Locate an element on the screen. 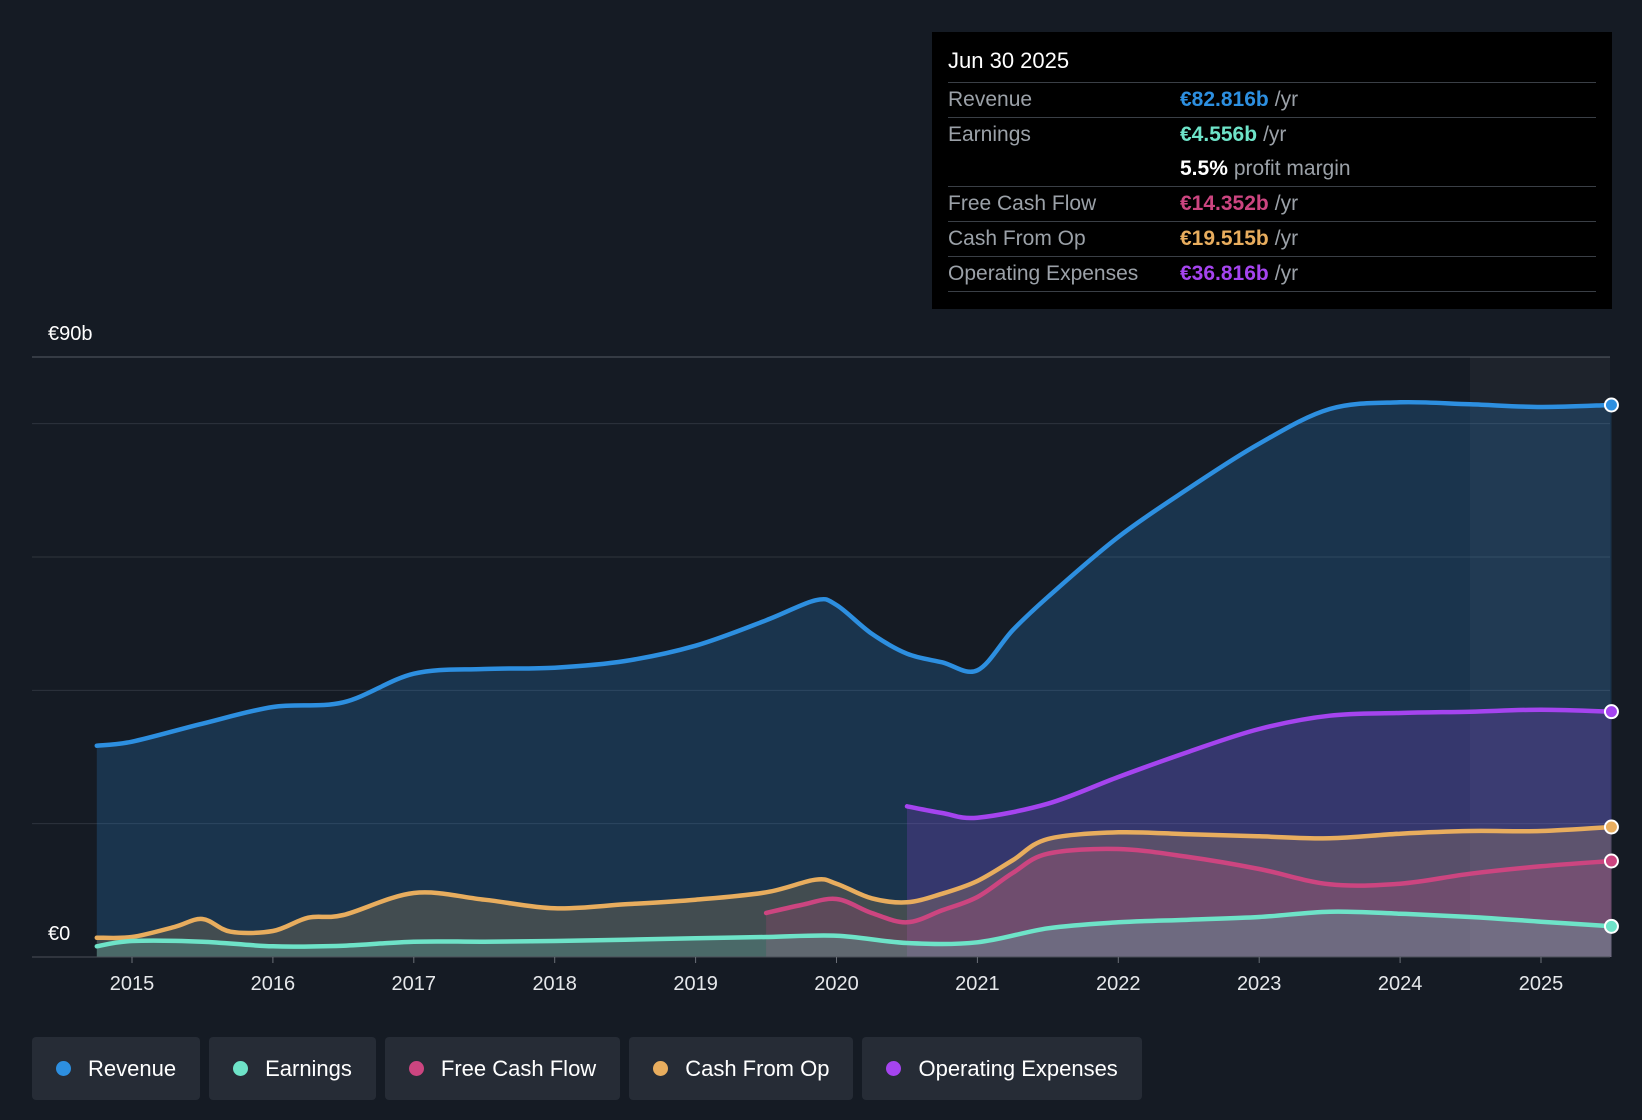  legend-label: Free Cash Flow is located at coordinates (518, 1068).